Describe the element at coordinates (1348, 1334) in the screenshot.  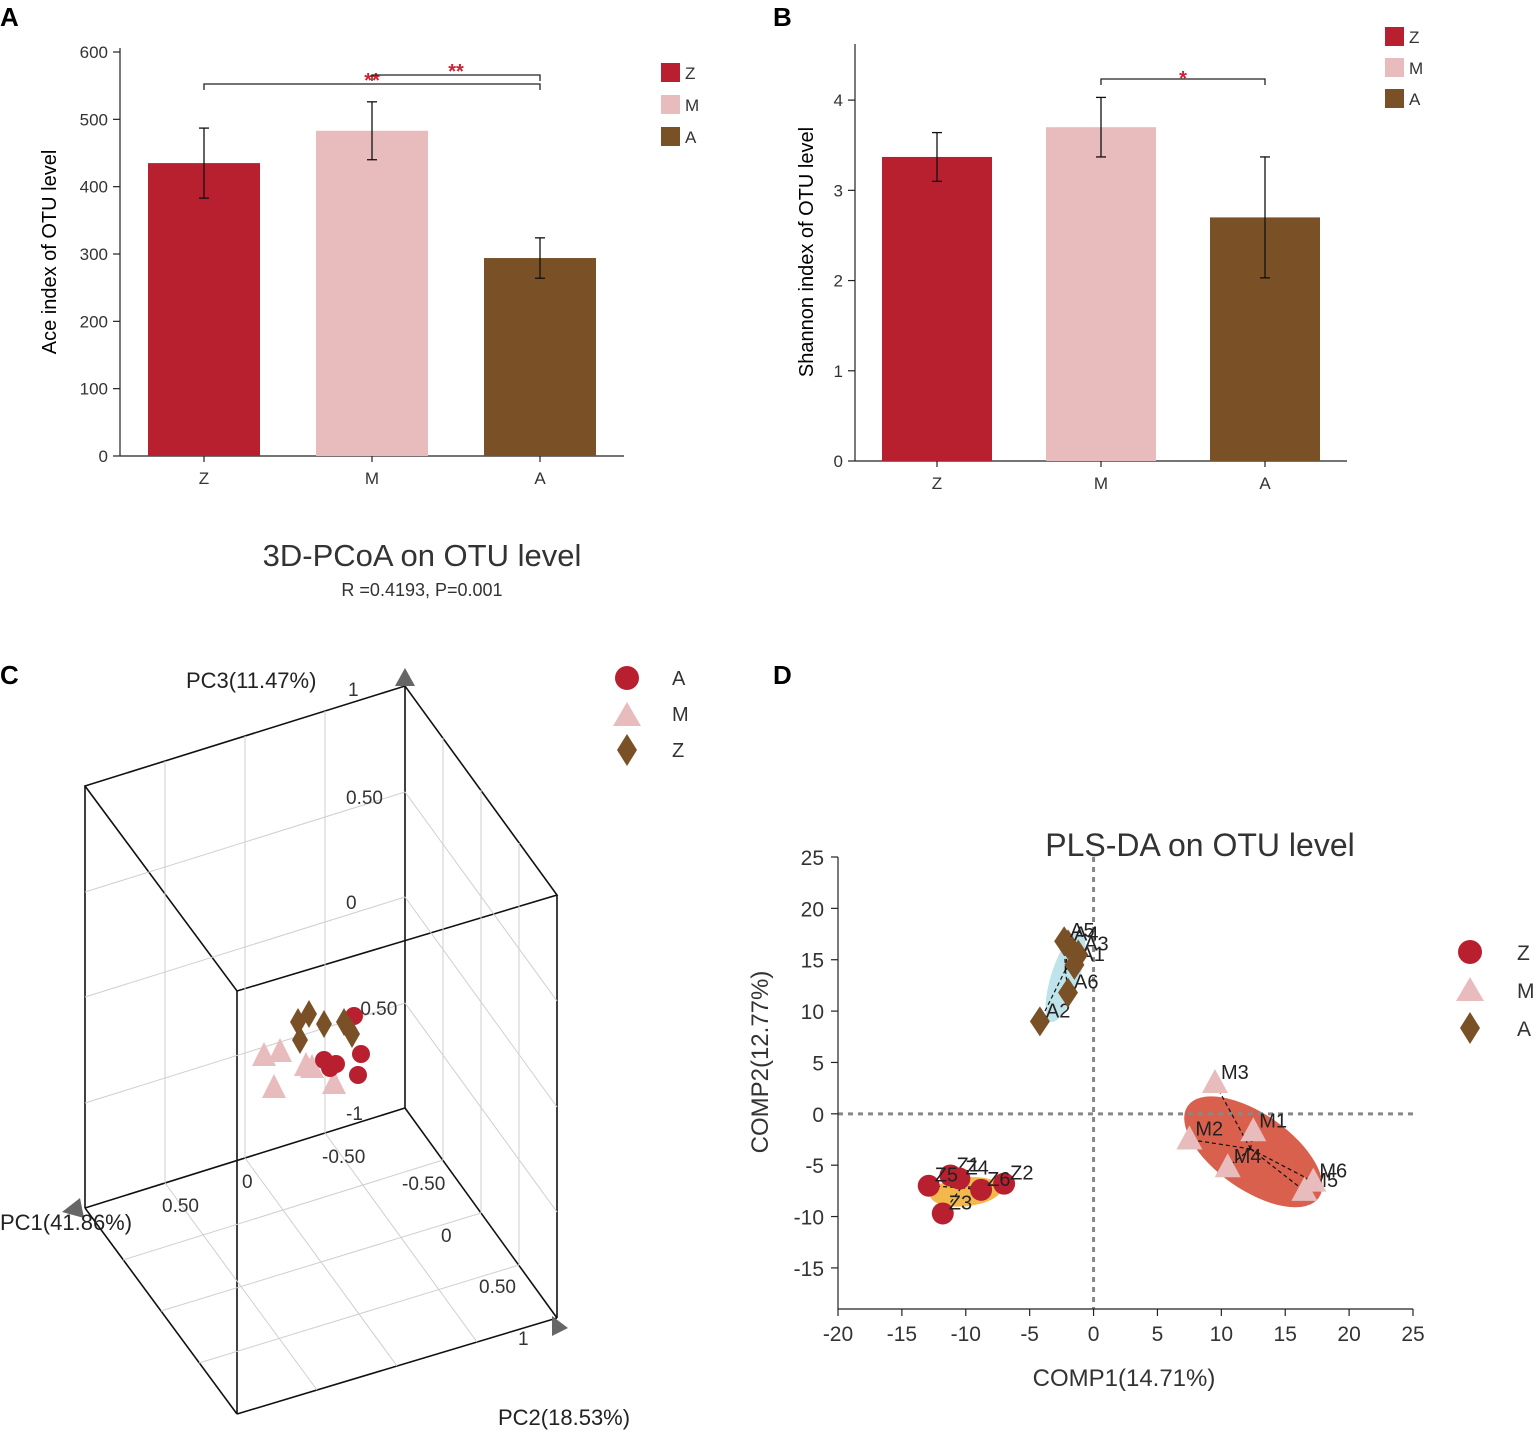
I see `x-tick-label: 20` at that location.